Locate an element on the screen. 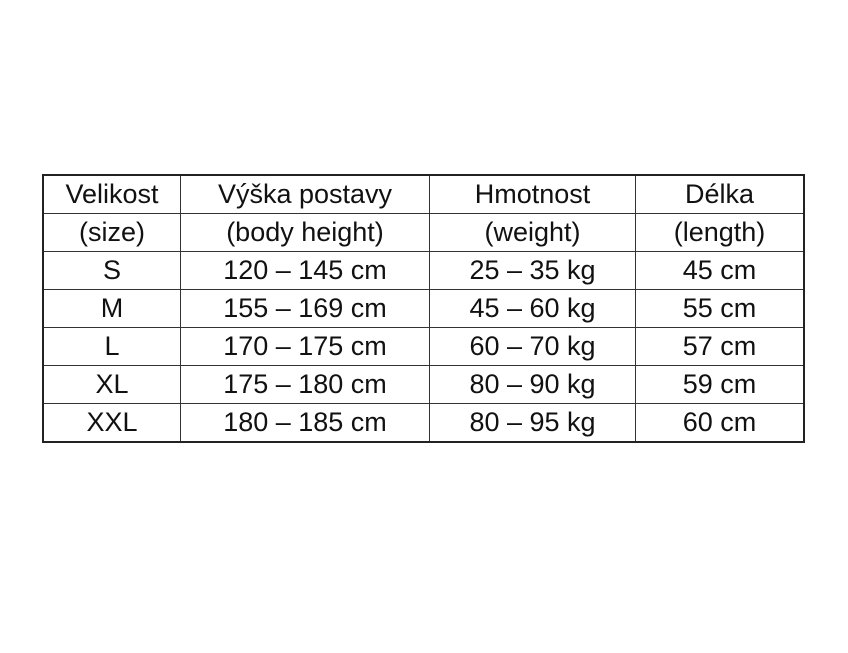 The width and height of the screenshot is (848, 653). table-row: XXL 180 – 185 cm 80 – 95 kg 60 cm is located at coordinates (423, 423).